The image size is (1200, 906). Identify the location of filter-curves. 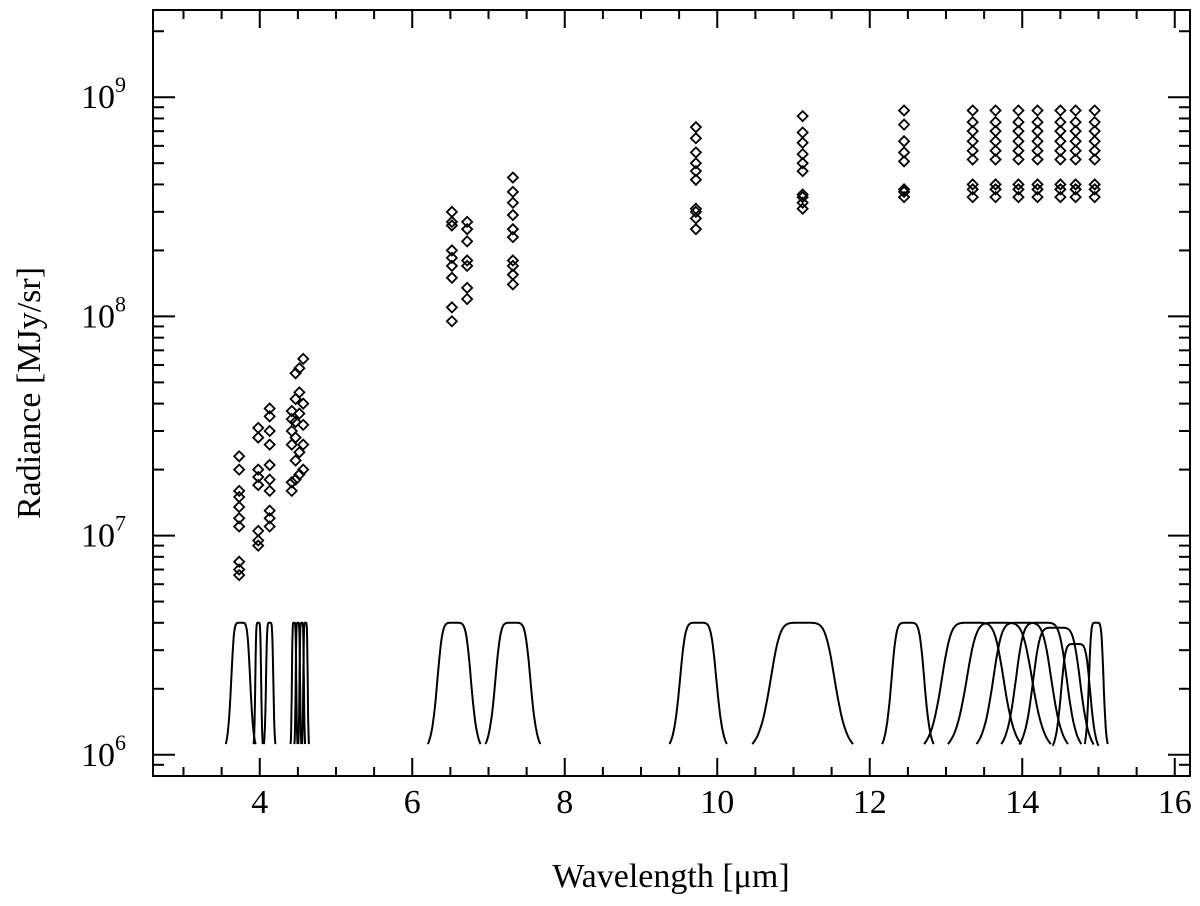
(666, 684).